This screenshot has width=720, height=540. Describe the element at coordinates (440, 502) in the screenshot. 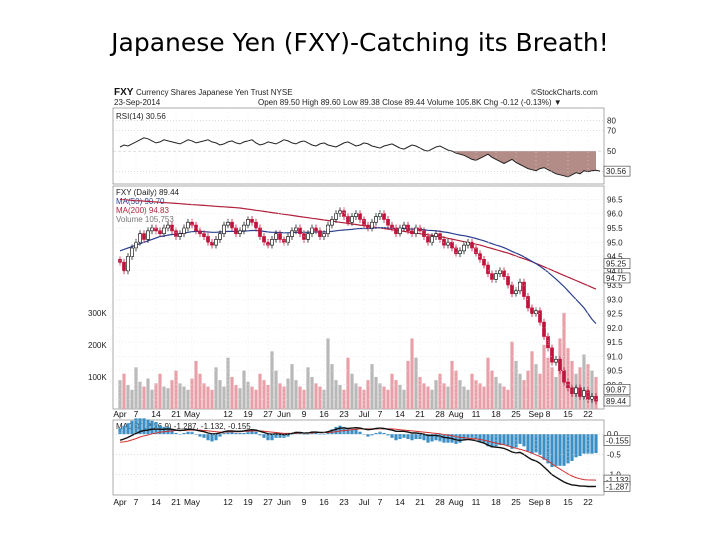

I see `x-tick-label-lower: 28` at that location.